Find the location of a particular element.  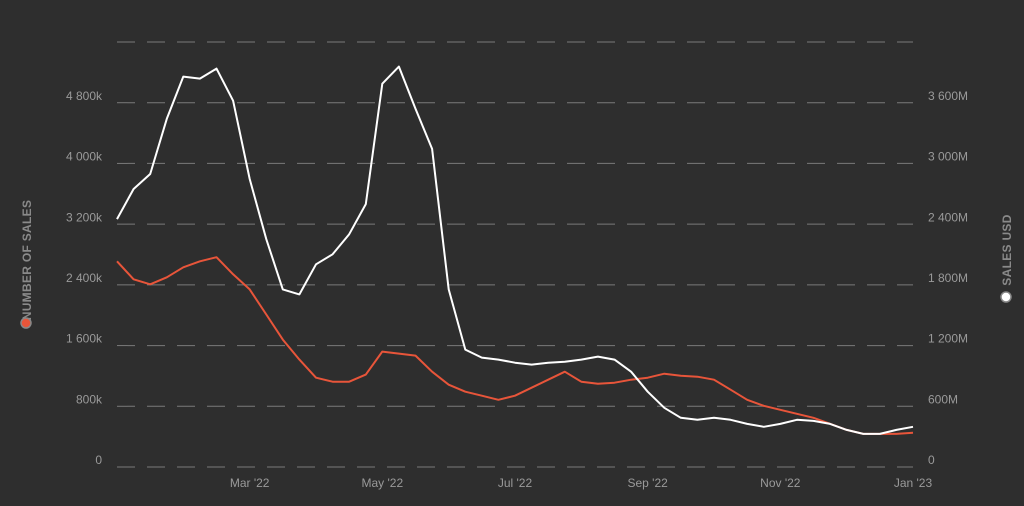

x-tick-label: Jan '23 is located at coordinates (913, 483).